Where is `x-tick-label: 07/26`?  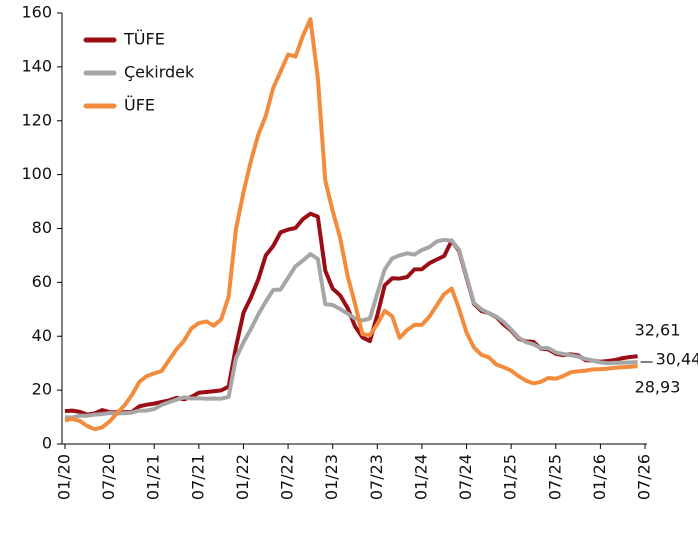
x-tick-label: 07/26 is located at coordinates (644, 477).